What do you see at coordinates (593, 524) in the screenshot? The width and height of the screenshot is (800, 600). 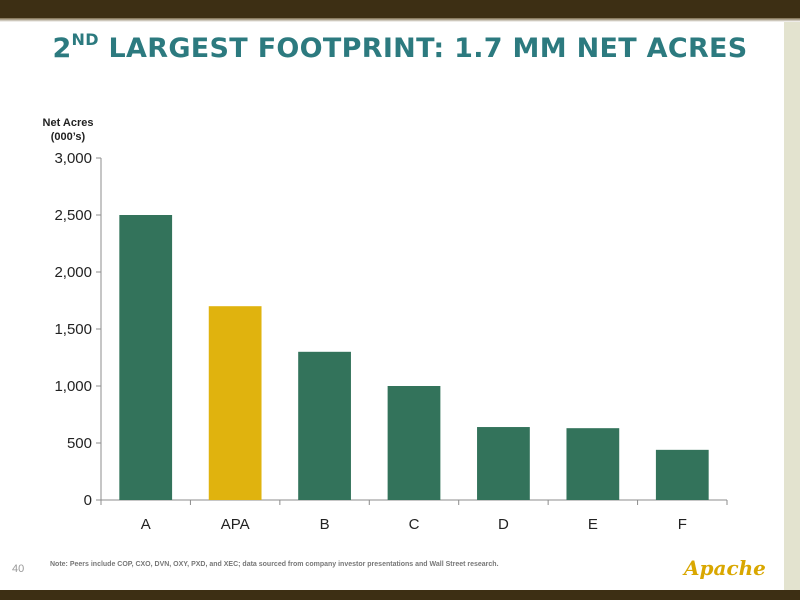 I see `x-tick-label: E` at bounding box center [593, 524].